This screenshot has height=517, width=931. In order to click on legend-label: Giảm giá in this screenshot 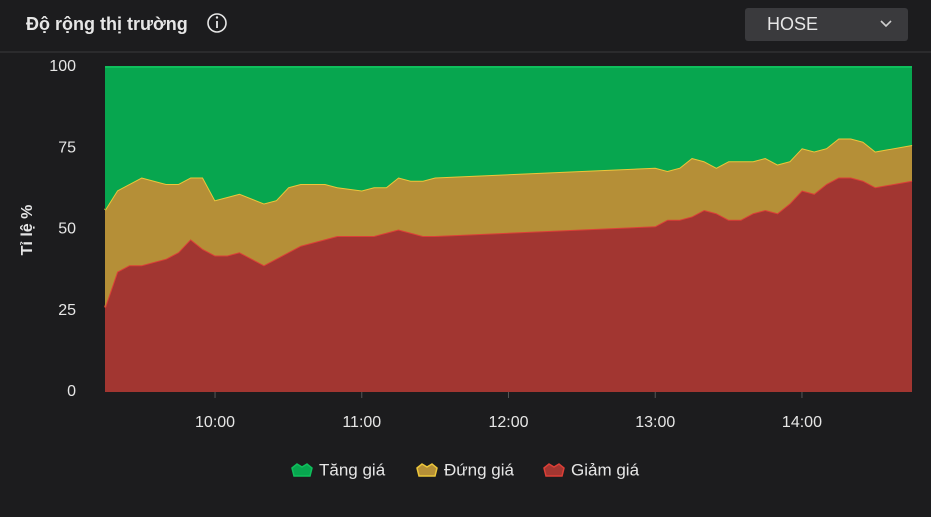, I will do `click(605, 469)`.